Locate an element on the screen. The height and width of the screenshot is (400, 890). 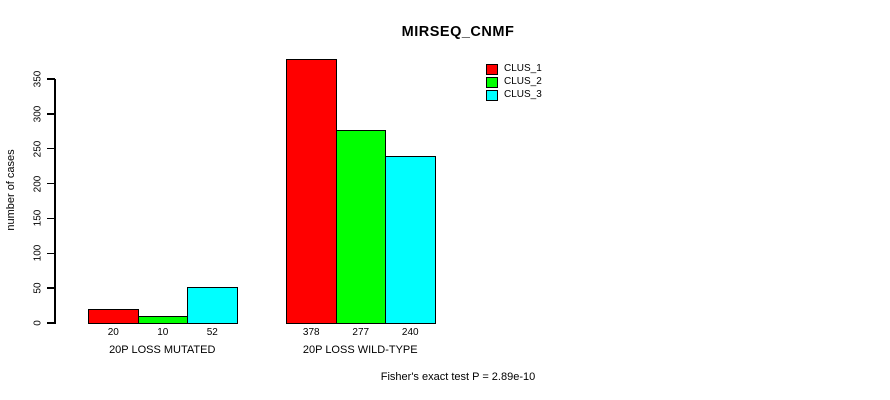
legend-label-clus_2: CLUS_2 is located at coordinates (523, 81).